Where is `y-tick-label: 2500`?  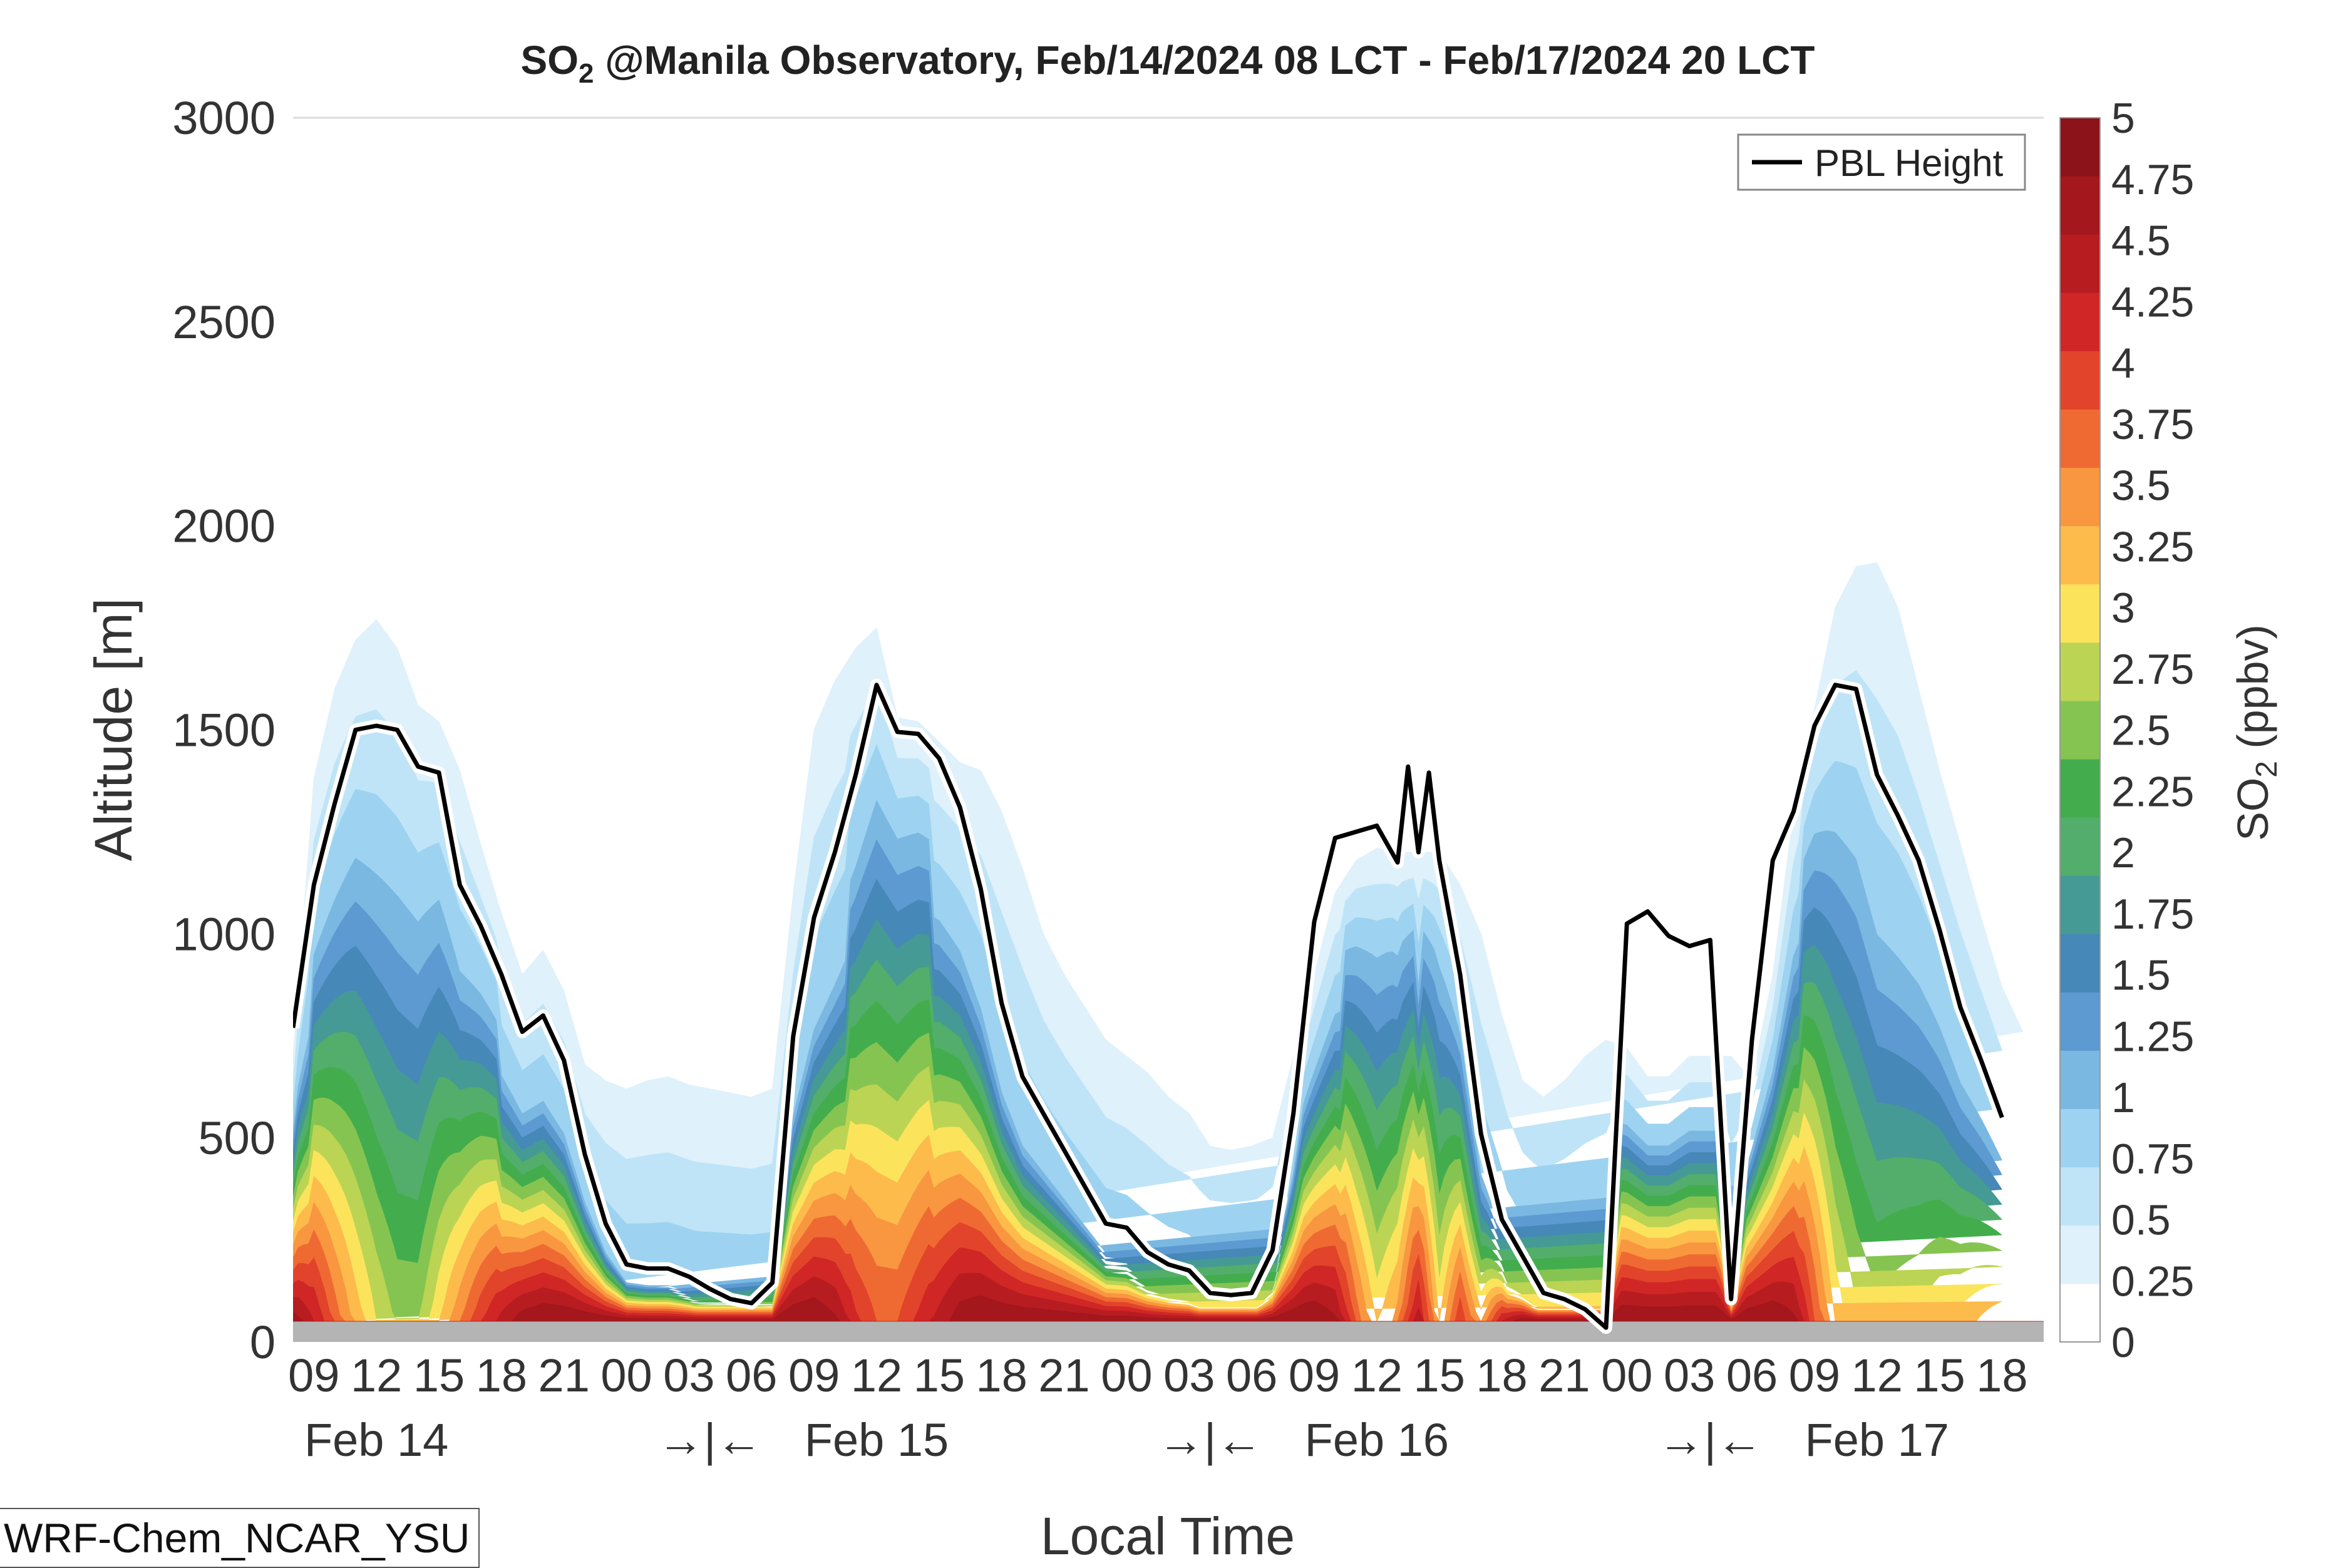 y-tick-label: 2500 is located at coordinates (223, 322).